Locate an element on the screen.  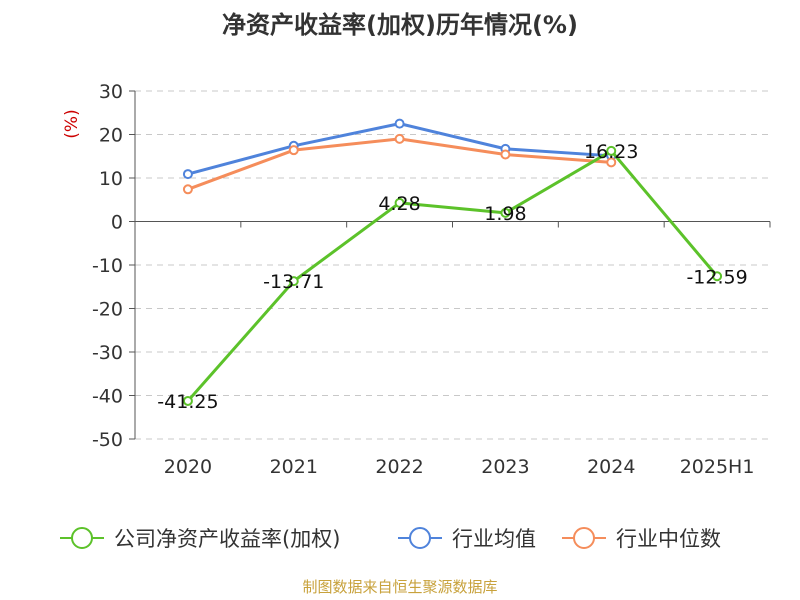
legend-item: 行业中位数 is located at coordinates (641, 539).